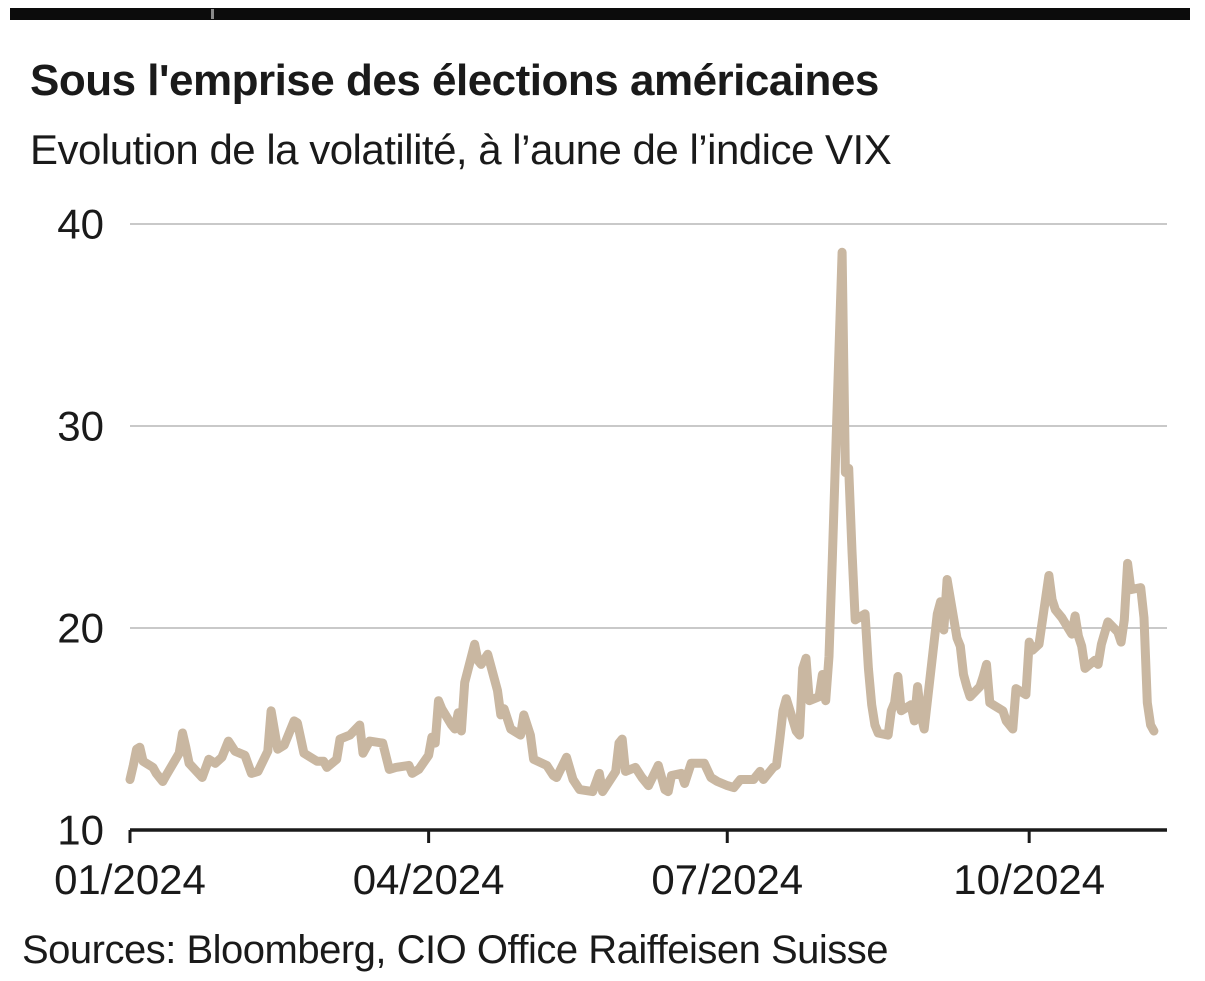 Image resolution: width=1205 pixels, height=981 pixels. What do you see at coordinates (727, 879) in the screenshot?
I see `x-axis-label-07/2024: 07/2024` at bounding box center [727, 879].